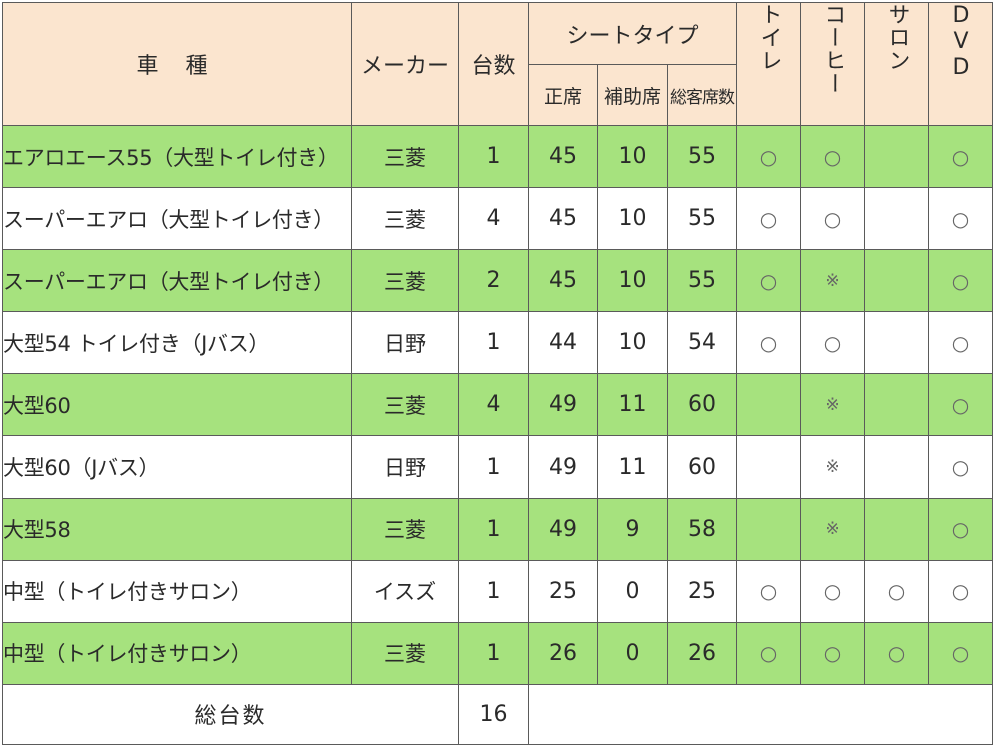  Describe the element at coordinates (493, 281) in the screenshot. I see `cell-count: 2` at that location.